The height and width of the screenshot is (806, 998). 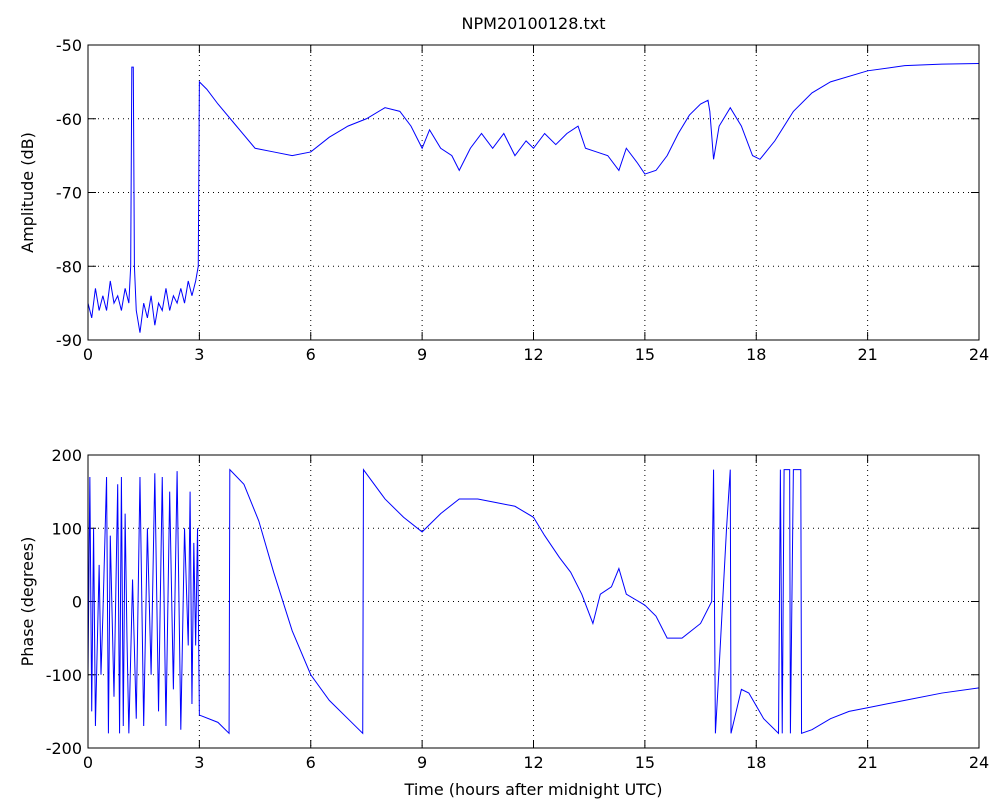 What do you see at coordinates (77, 602) in the screenshot?
I see `y-tick-label: 0` at bounding box center [77, 602].